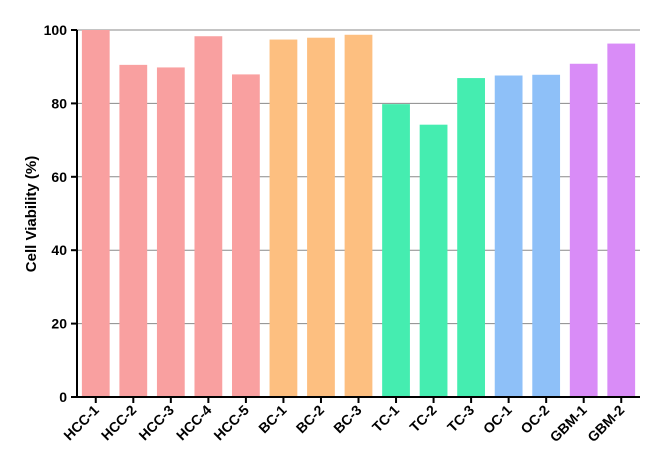 The width and height of the screenshot is (650, 469). What do you see at coordinates (59, 103) in the screenshot?
I see `y-tick-label-80: 80` at bounding box center [59, 103].